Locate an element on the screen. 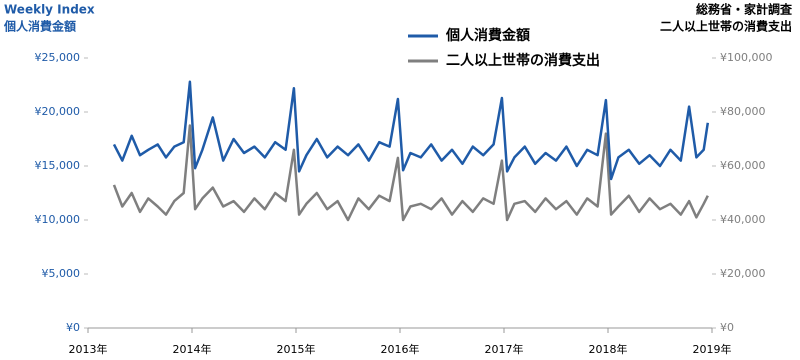  y2-tick-label: ¥60,000 is located at coordinates (743, 165).